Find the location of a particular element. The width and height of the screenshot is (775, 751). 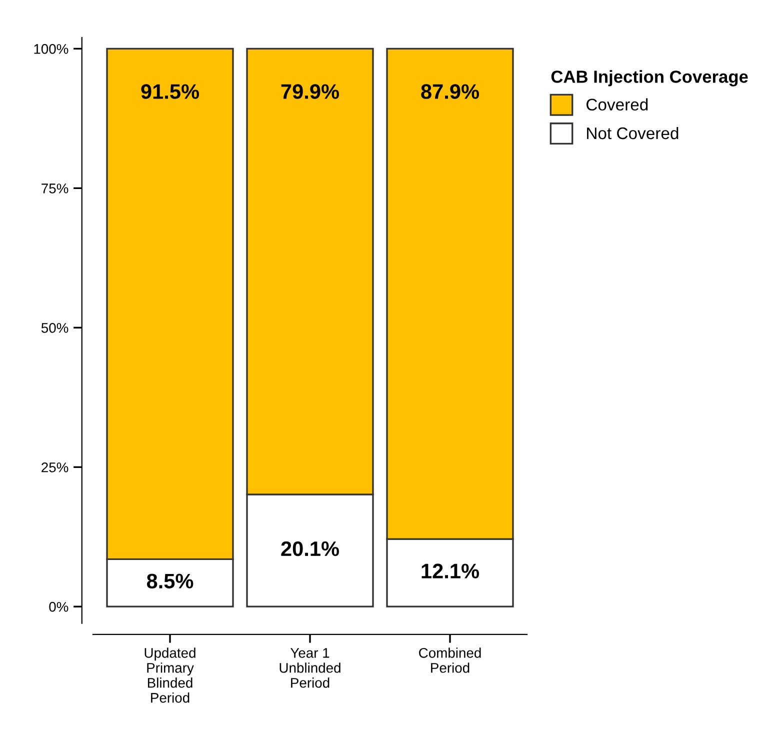

data-label: 20.1% is located at coordinates (310, 548).